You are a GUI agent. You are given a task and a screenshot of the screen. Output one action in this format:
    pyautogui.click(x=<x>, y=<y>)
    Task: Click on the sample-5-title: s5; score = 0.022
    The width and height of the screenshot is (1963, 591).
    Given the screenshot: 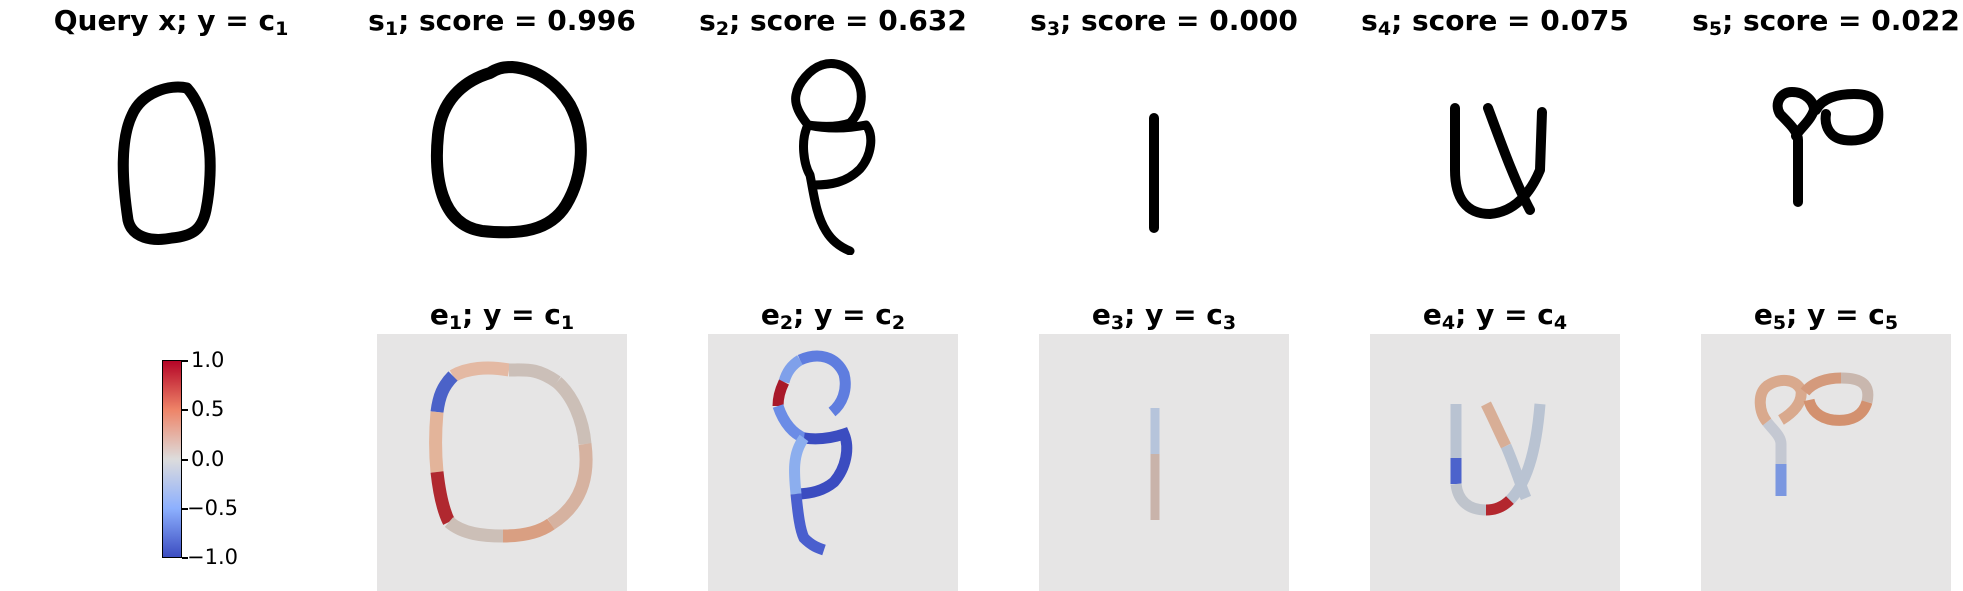 What is the action you would take?
    pyautogui.click(x=1826, y=22)
    